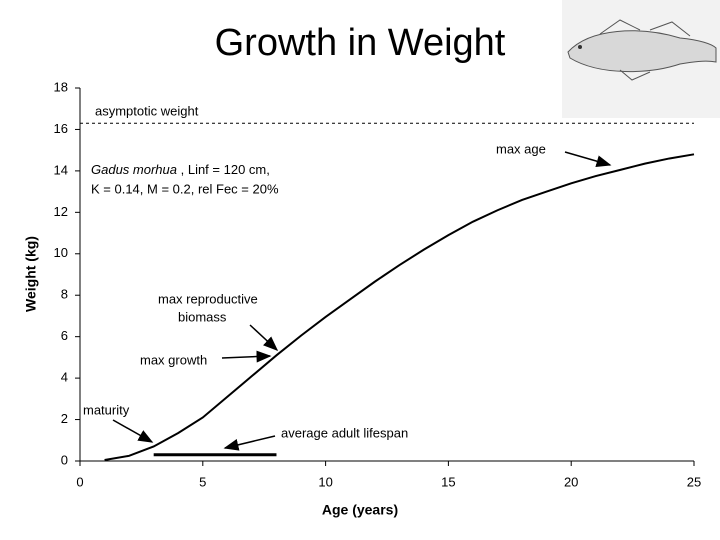  What do you see at coordinates (208, 298) in the screenshot?
I see `annotation: max reproductive` at bounding box center [208, 298].